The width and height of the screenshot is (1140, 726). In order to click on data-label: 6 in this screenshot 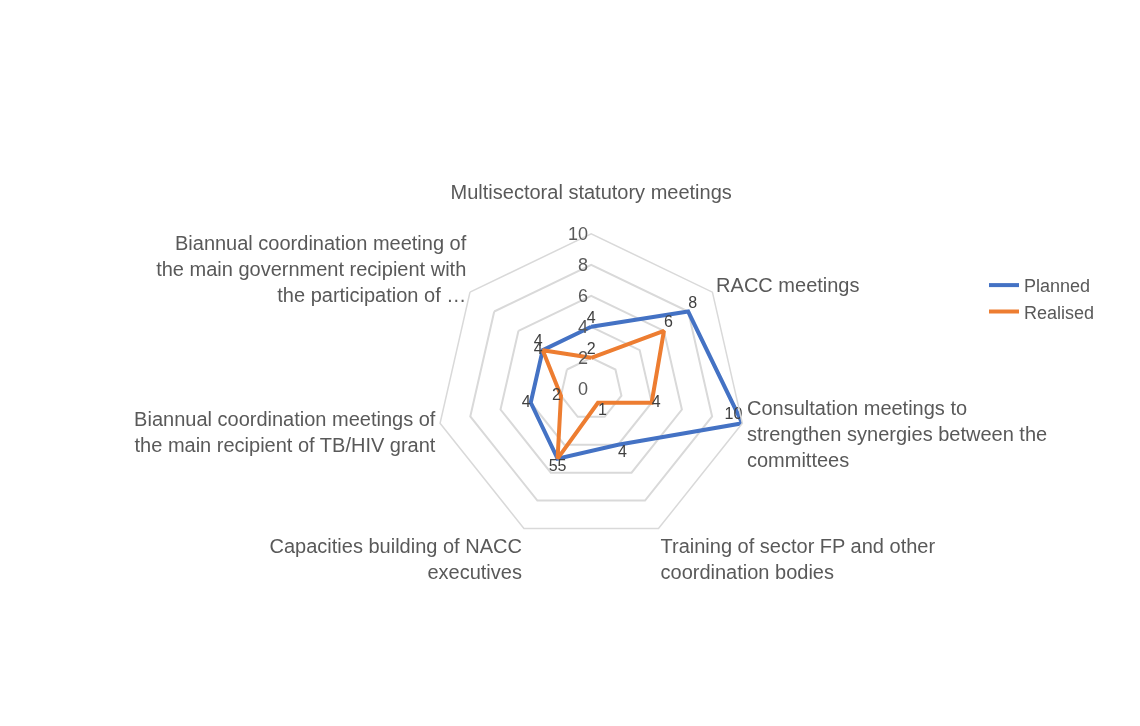, I will do `click(668, 321)`.